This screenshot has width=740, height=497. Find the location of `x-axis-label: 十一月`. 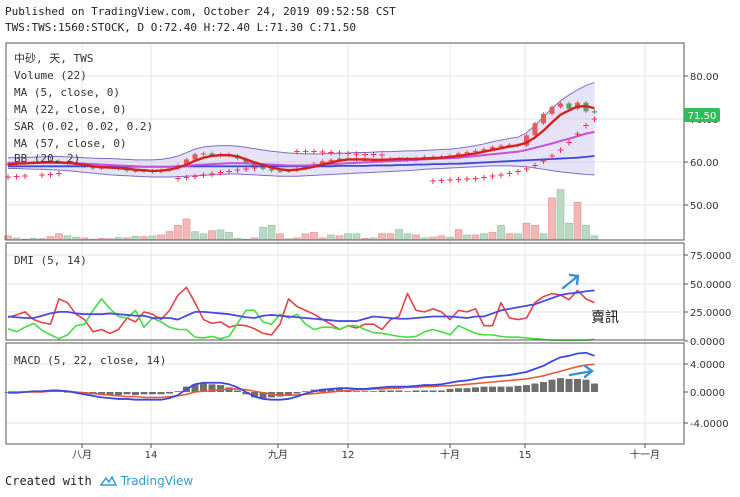

x-axis-label: 十一月 is located at coordinates (645, 454).